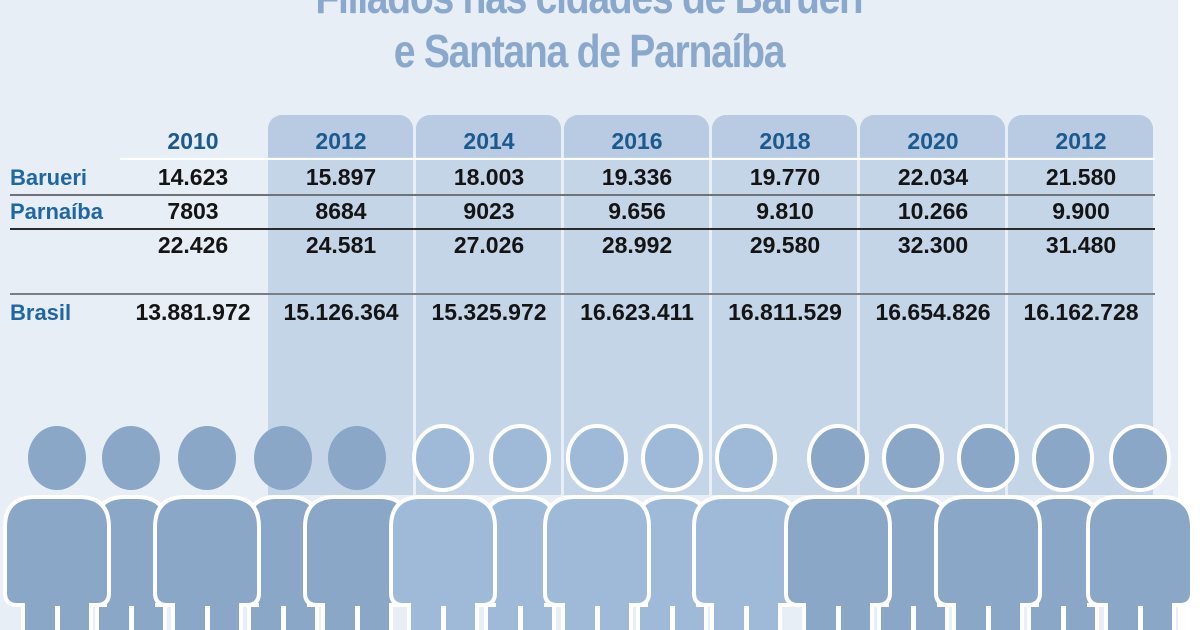  I want to click on table-cell: 14.623, so click(193, 177).